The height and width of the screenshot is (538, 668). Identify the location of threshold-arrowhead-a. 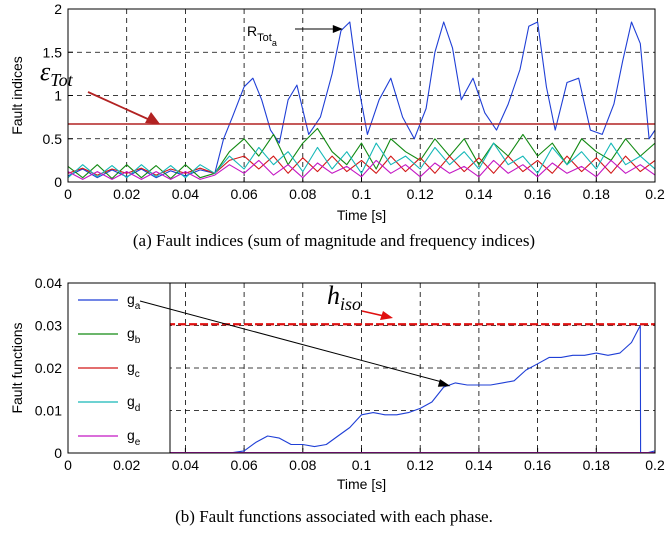
(152, 118).